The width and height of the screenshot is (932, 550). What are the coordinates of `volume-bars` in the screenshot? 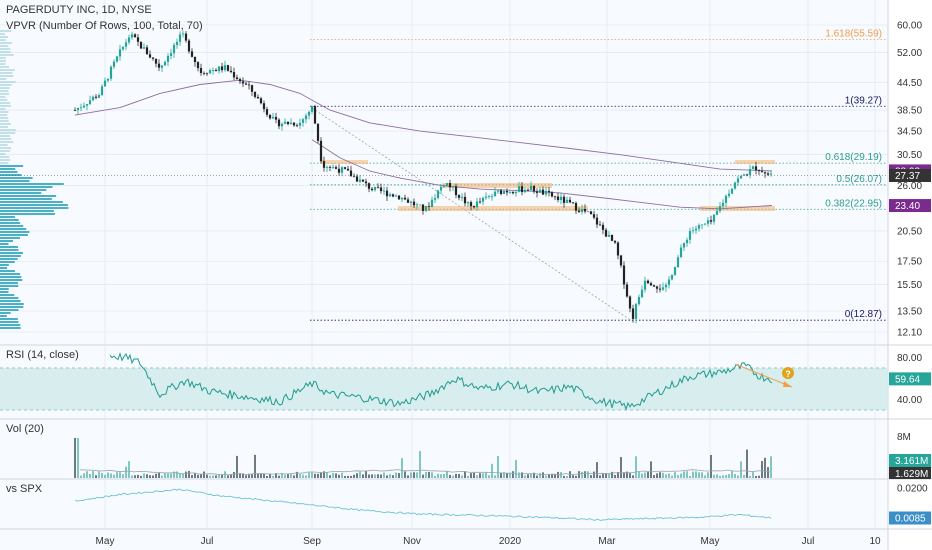 It's located at (423, 458).